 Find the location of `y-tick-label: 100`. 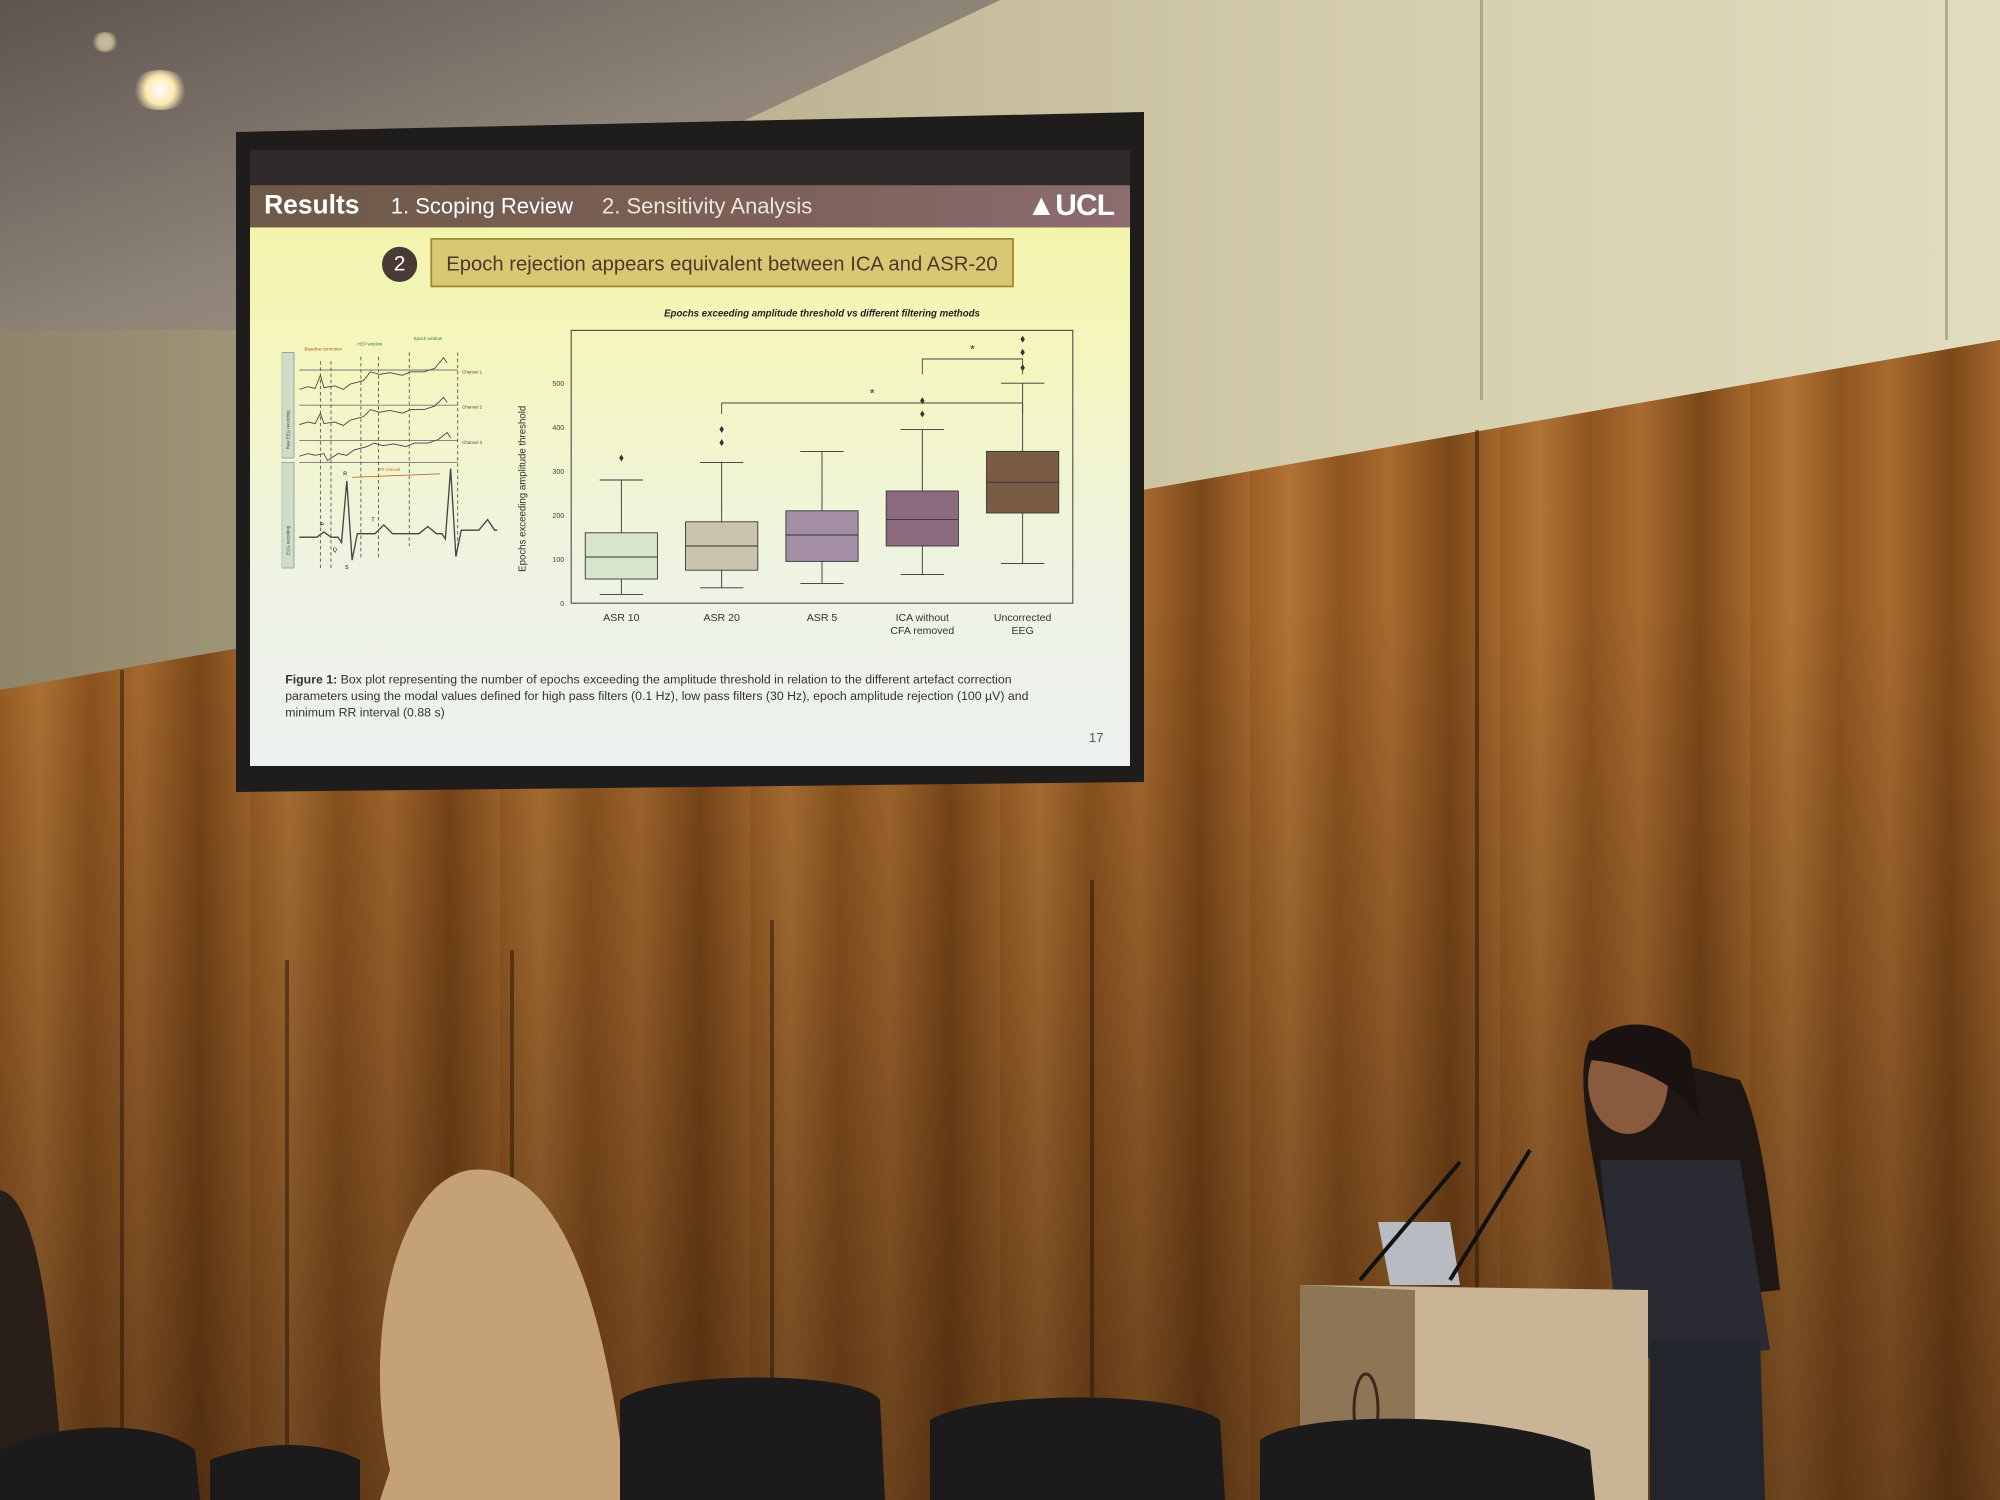

y-tick-label: 100 is located at coordinates (558, 560).